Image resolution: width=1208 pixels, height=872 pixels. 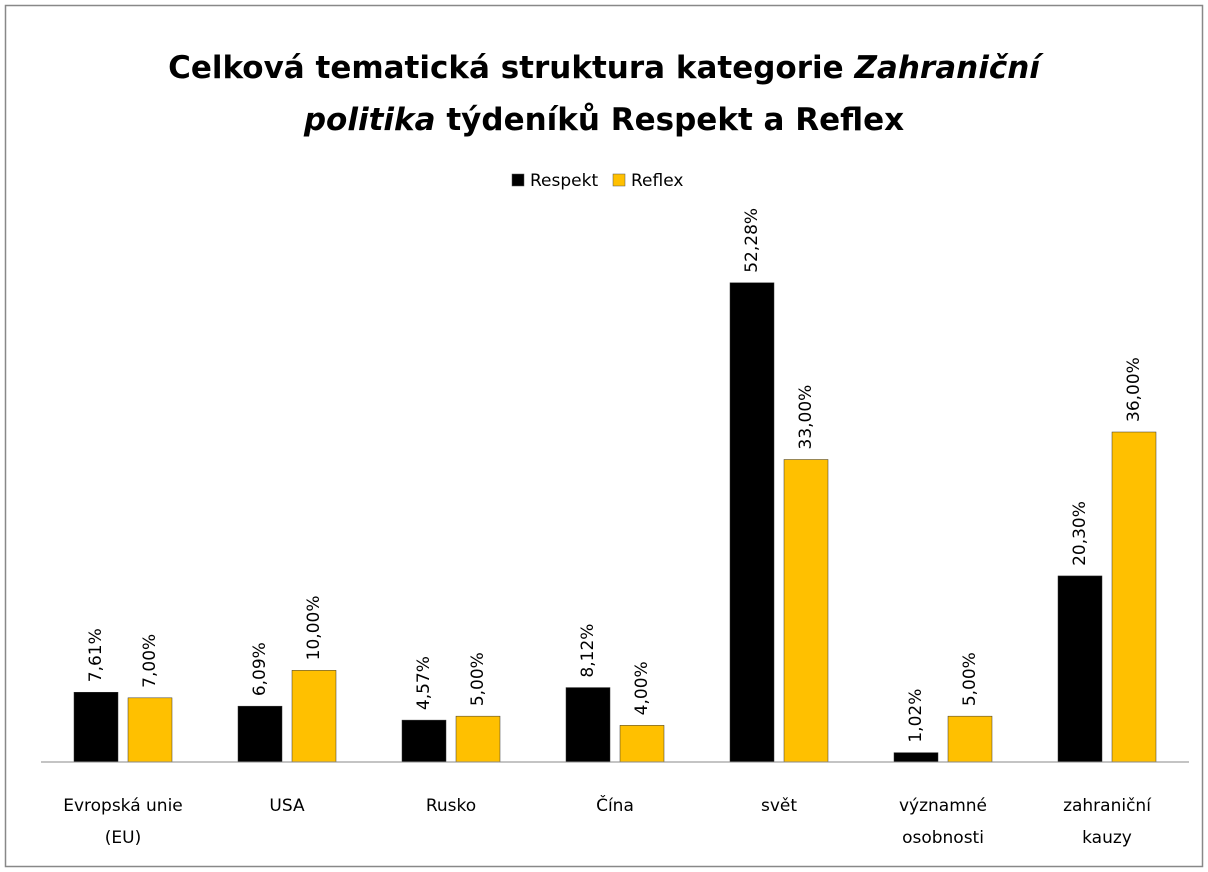 What do you see at coordinates (123, 838) in the screenshot?
I see `label-line: (EU)` at bounding box center [123, 838].